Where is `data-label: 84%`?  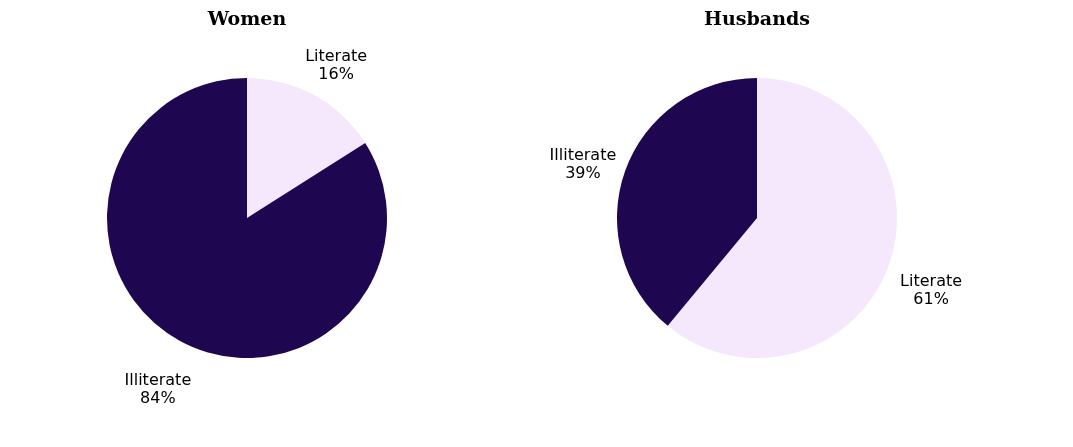
data-label: 84% is located at coordinates (158, 398).